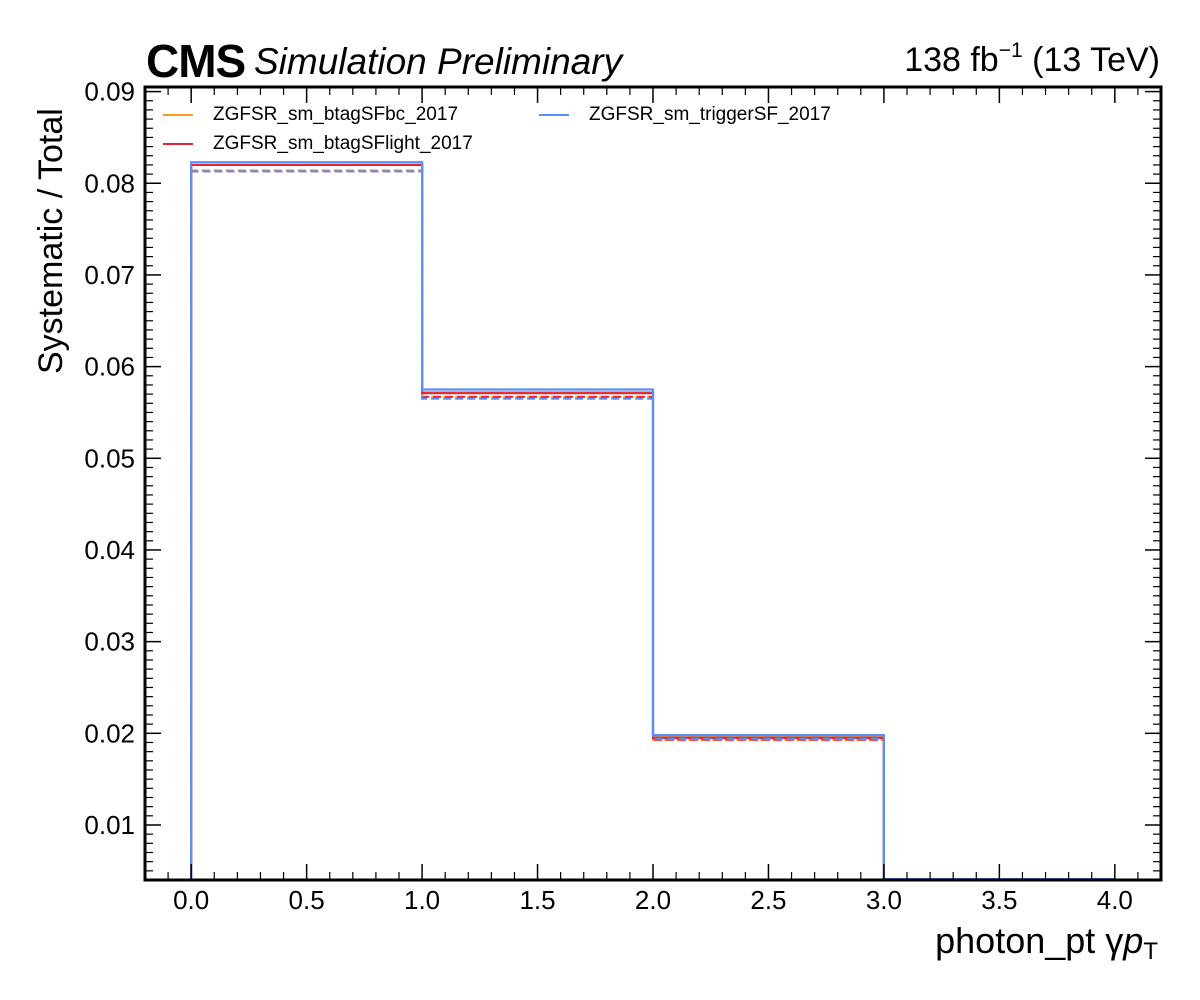  I want to click on legend-label-btagsfbc: ZGFSR_sm_btagSFbc_2017, so click(336, 114).